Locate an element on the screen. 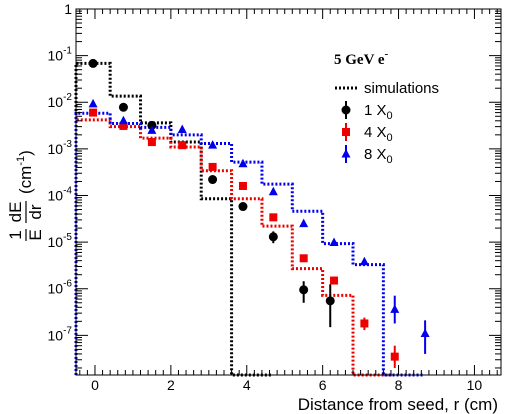 Image resolution: width=508 pixels, height=414 pixels. x-tick-label: 2 is located at coordinates (171, 385).